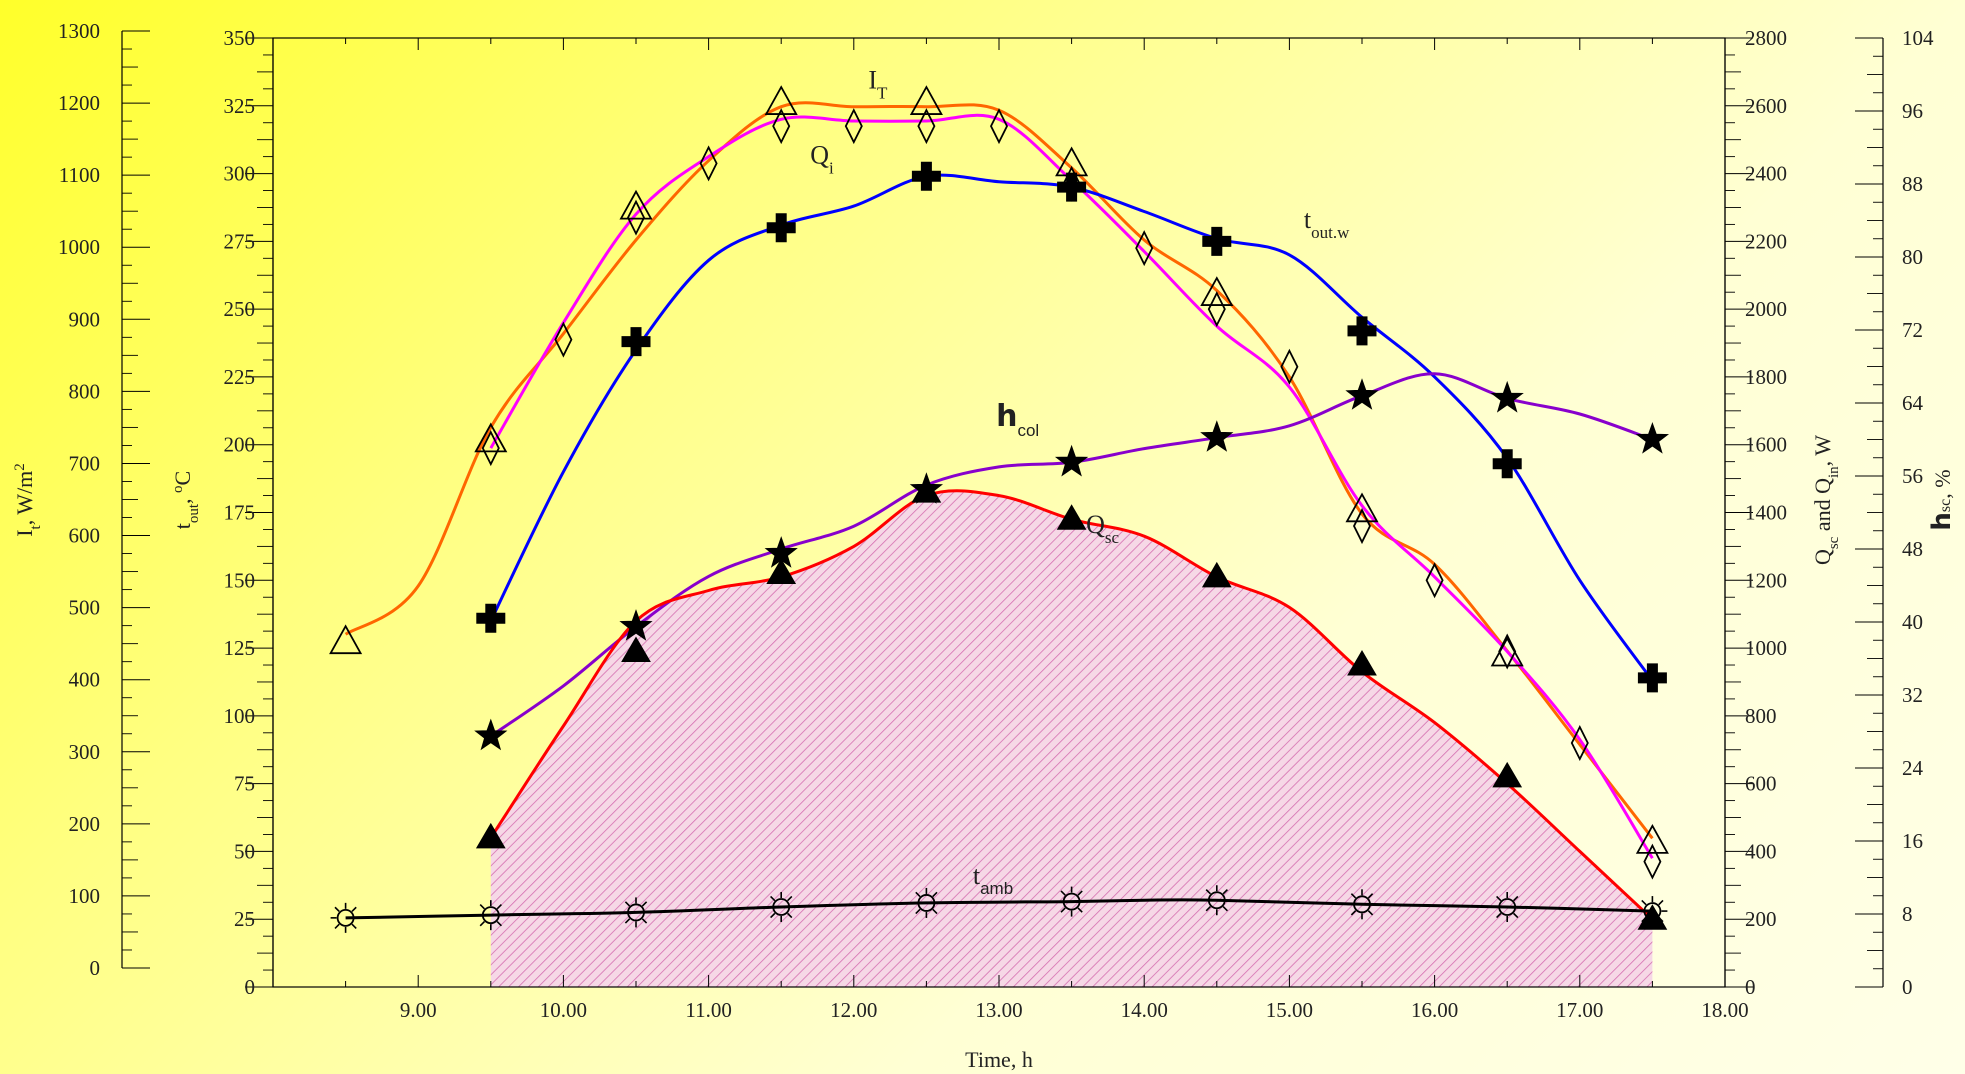 This screenshot has width=1965, height=1074. Describe the element at coordinates (24, 498) in the screenshot. I see `it-axis-title-part: , W/m` at that location.